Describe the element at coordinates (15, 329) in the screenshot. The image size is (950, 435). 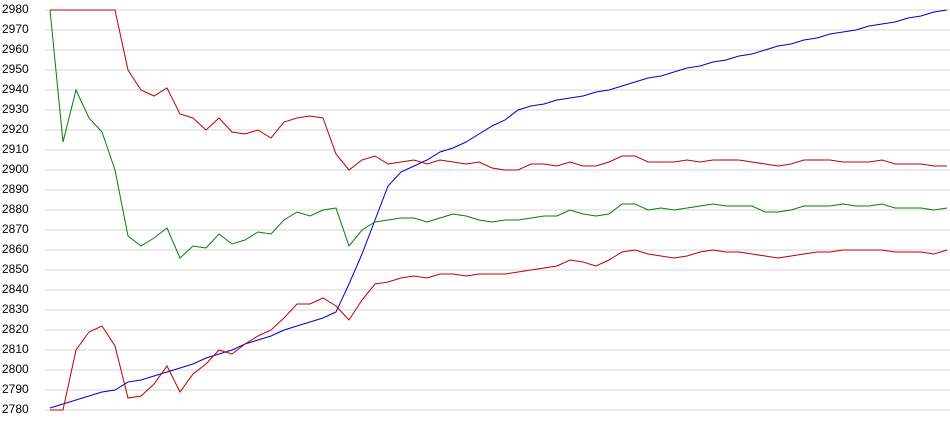
I see `y-tick-label: 2820` at that location.